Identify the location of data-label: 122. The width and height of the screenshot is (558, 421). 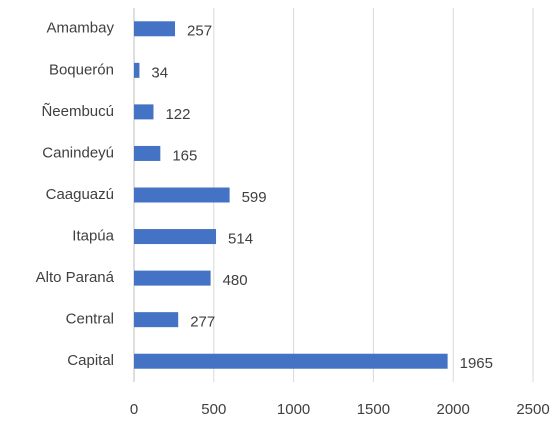
(177, 114).